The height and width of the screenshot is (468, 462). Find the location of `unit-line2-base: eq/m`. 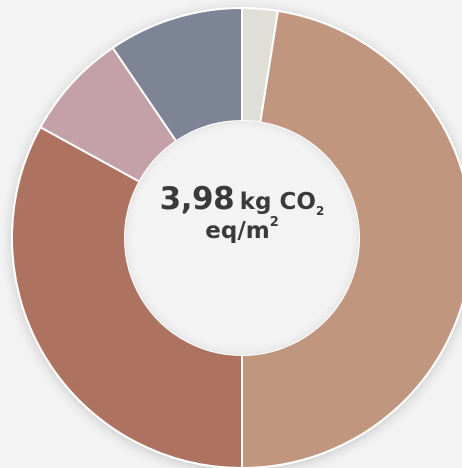

unit-line2-base: eq/m is located at coordinates (237, 230).